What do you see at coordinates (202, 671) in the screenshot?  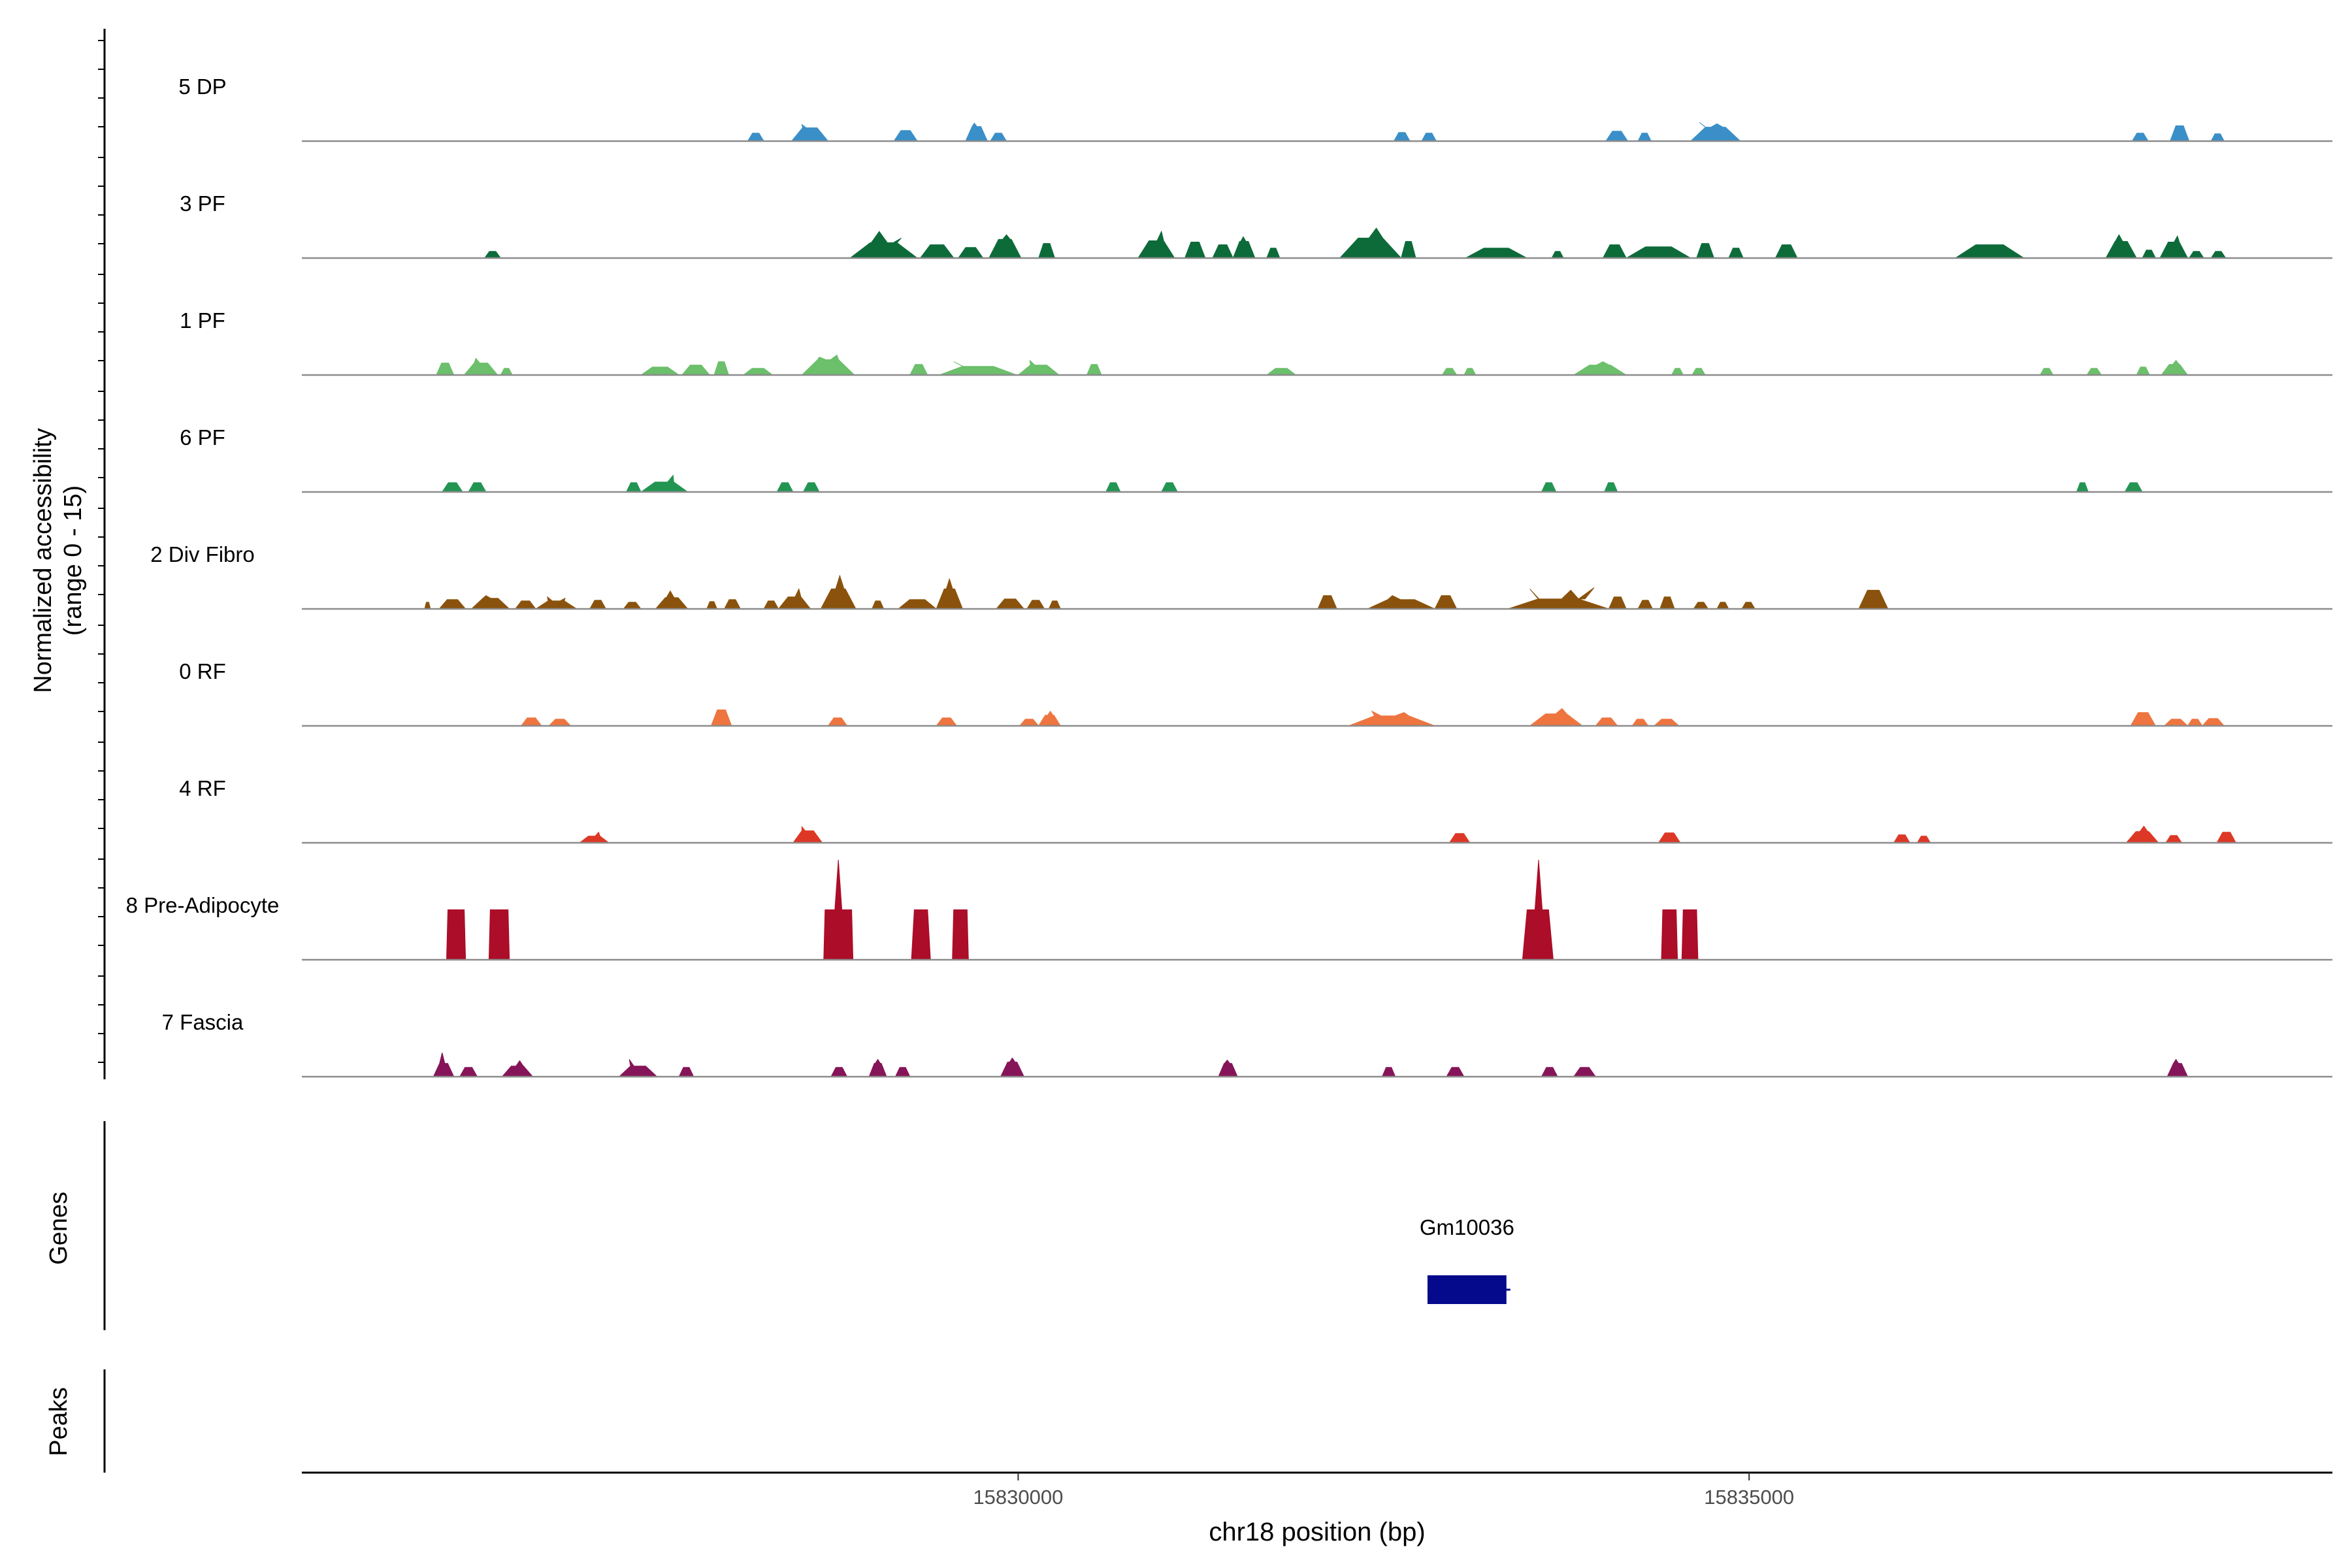 I see `track-label: 0 RF` at bounding box center [202, 671].